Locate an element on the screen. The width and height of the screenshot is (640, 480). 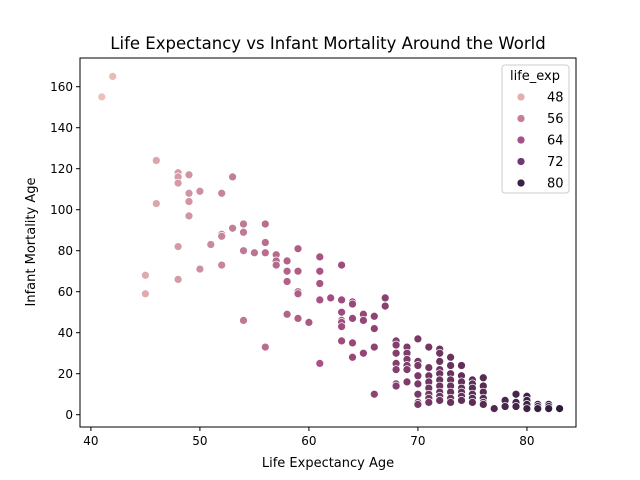
x-tick-label: 80 is located at coordinates (526, 441).